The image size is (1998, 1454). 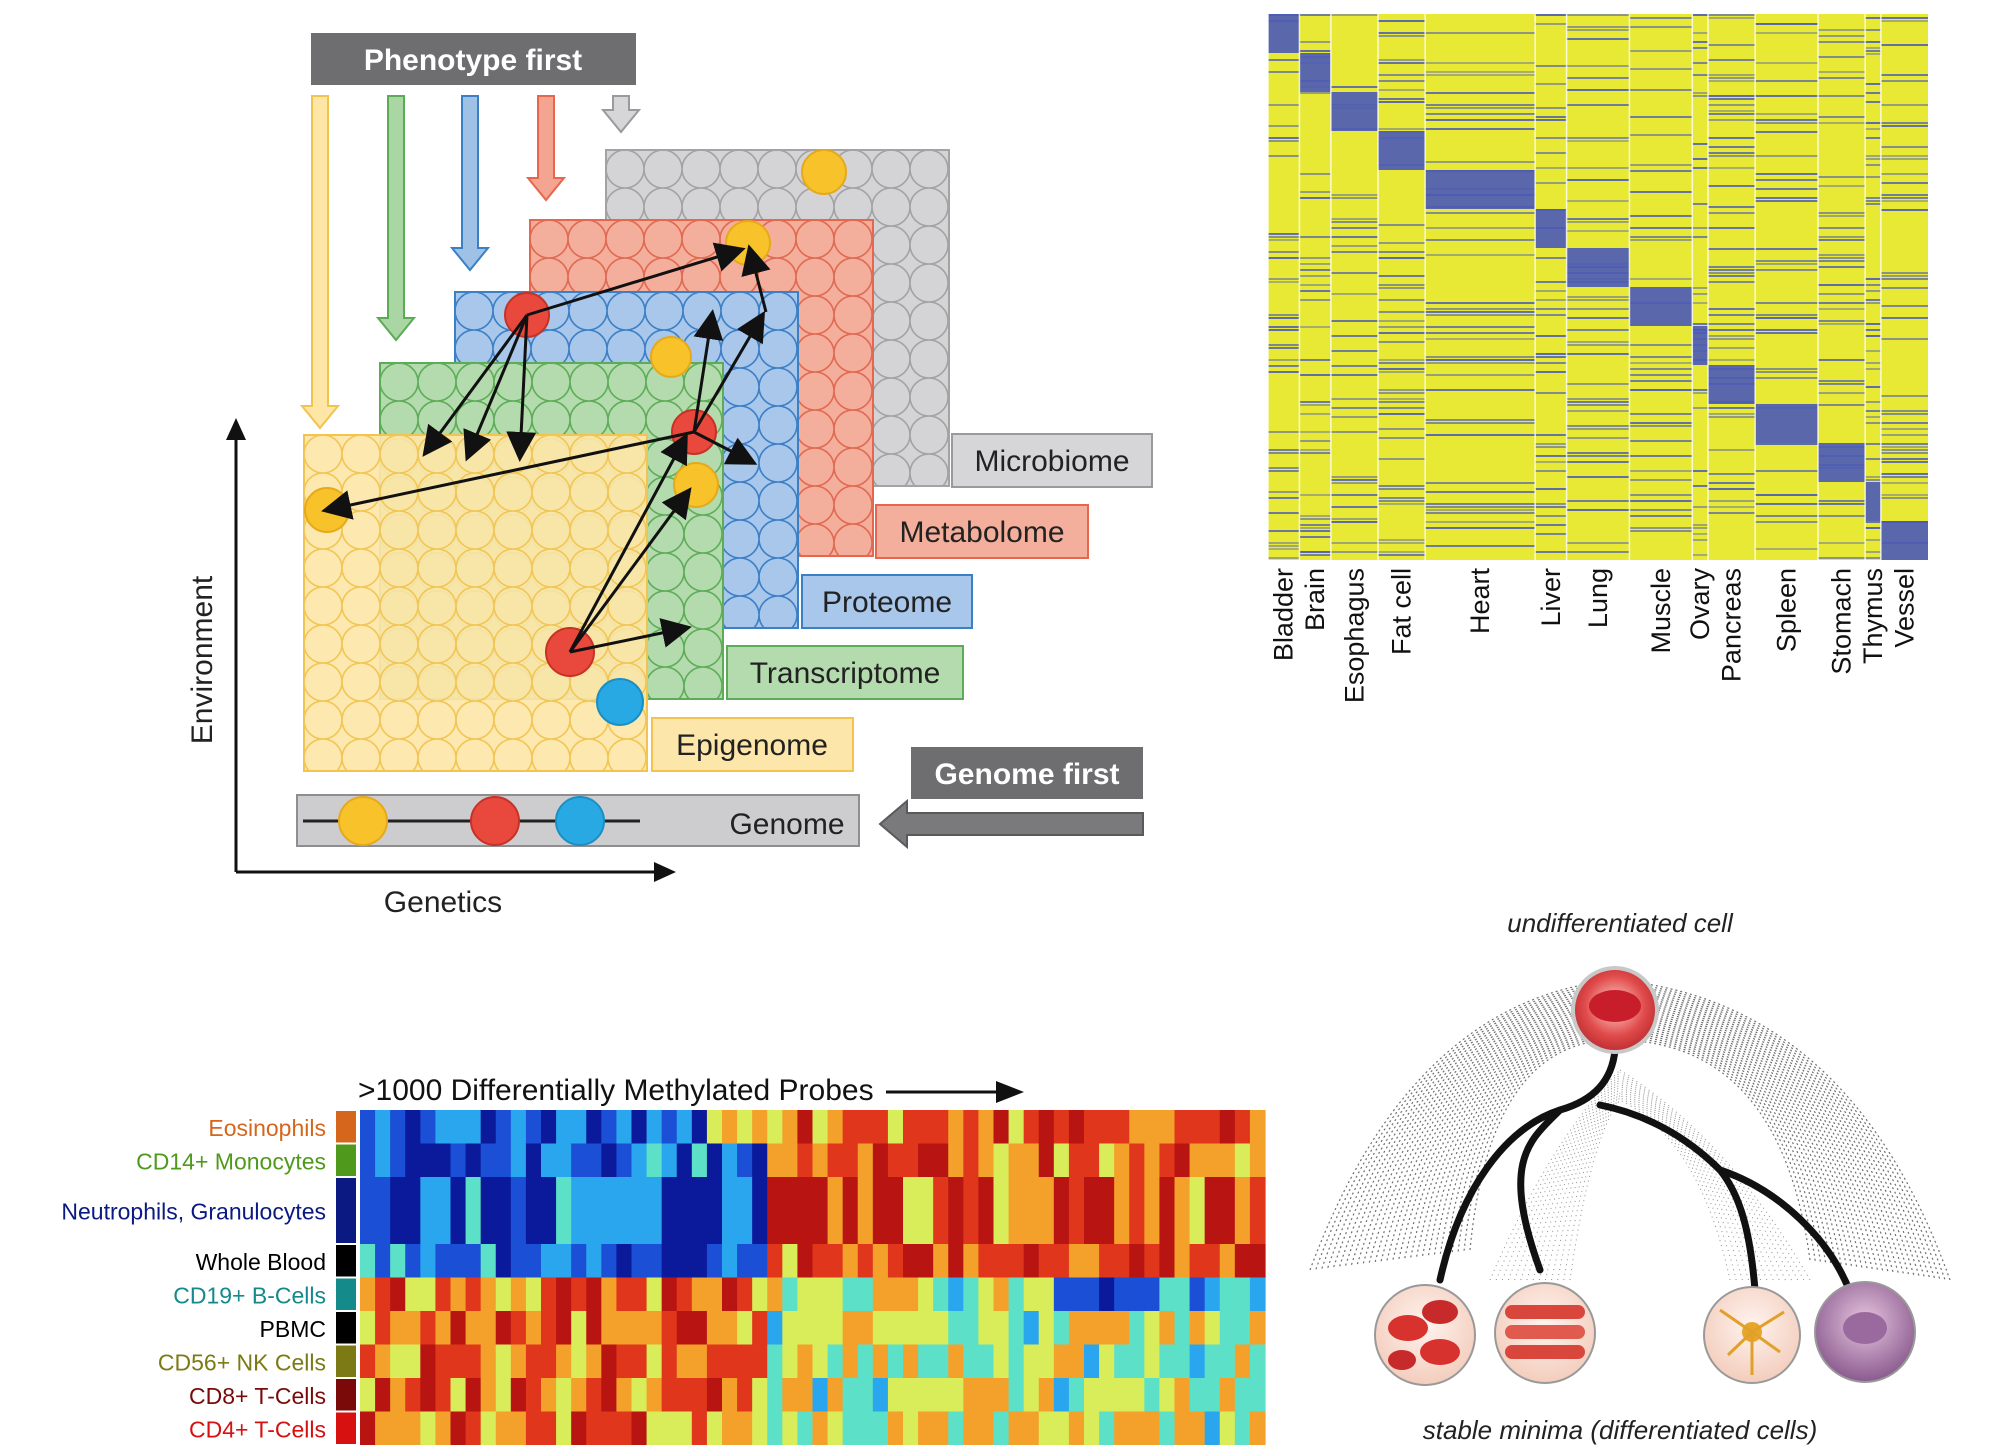 What do you see at coordinates (1865, 1332) in the screenshot?
I see `epithelial-cell` at bounding box center [1865, 1332].